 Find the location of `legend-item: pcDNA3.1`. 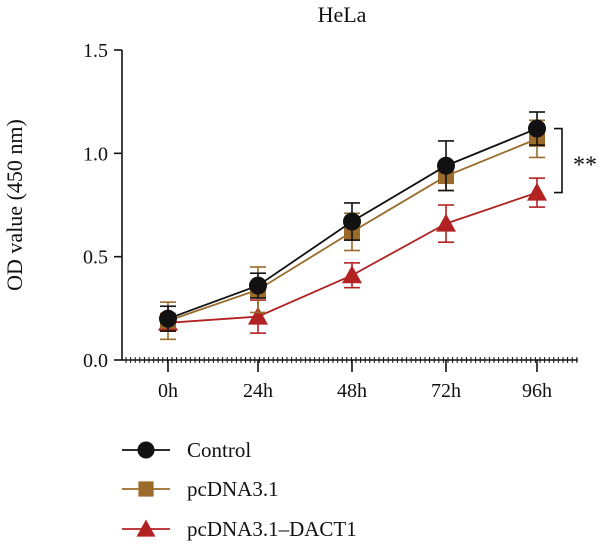

legend-item: pcDNA3.1 is located at coordinates (200, 489).